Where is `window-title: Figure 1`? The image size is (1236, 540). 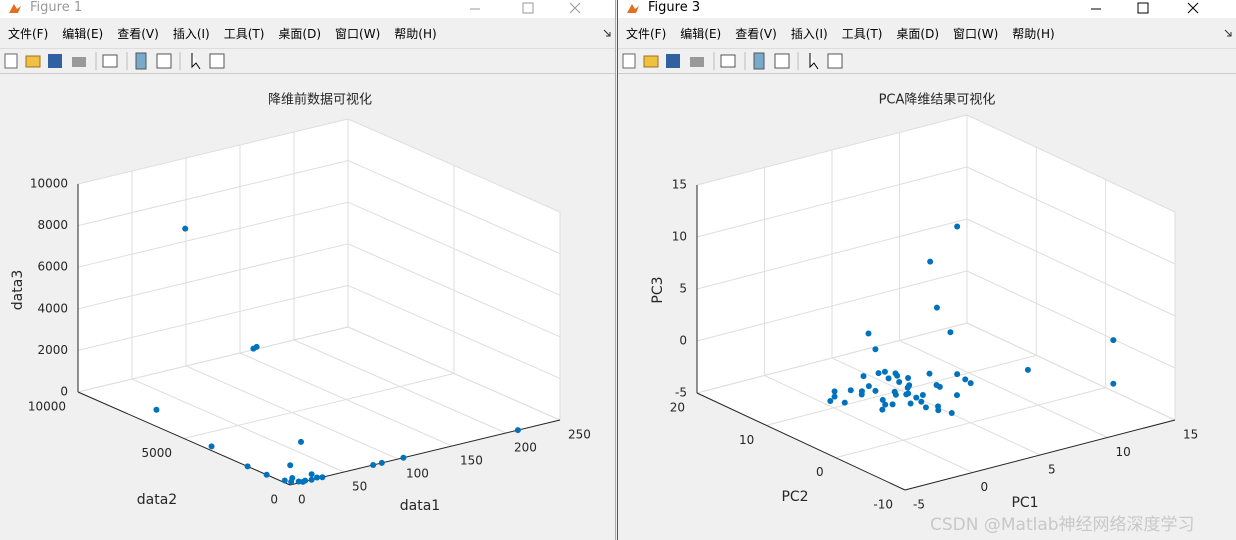
window-title: Figure 1 is located at coordinates (56, 7).